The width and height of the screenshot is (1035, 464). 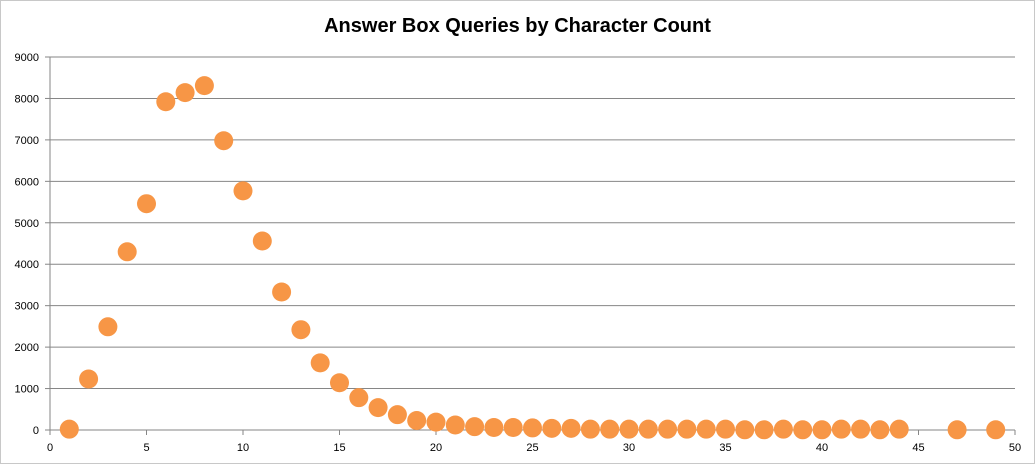 I want to click on x-tick-label: 15, so click(x=339, y=448).